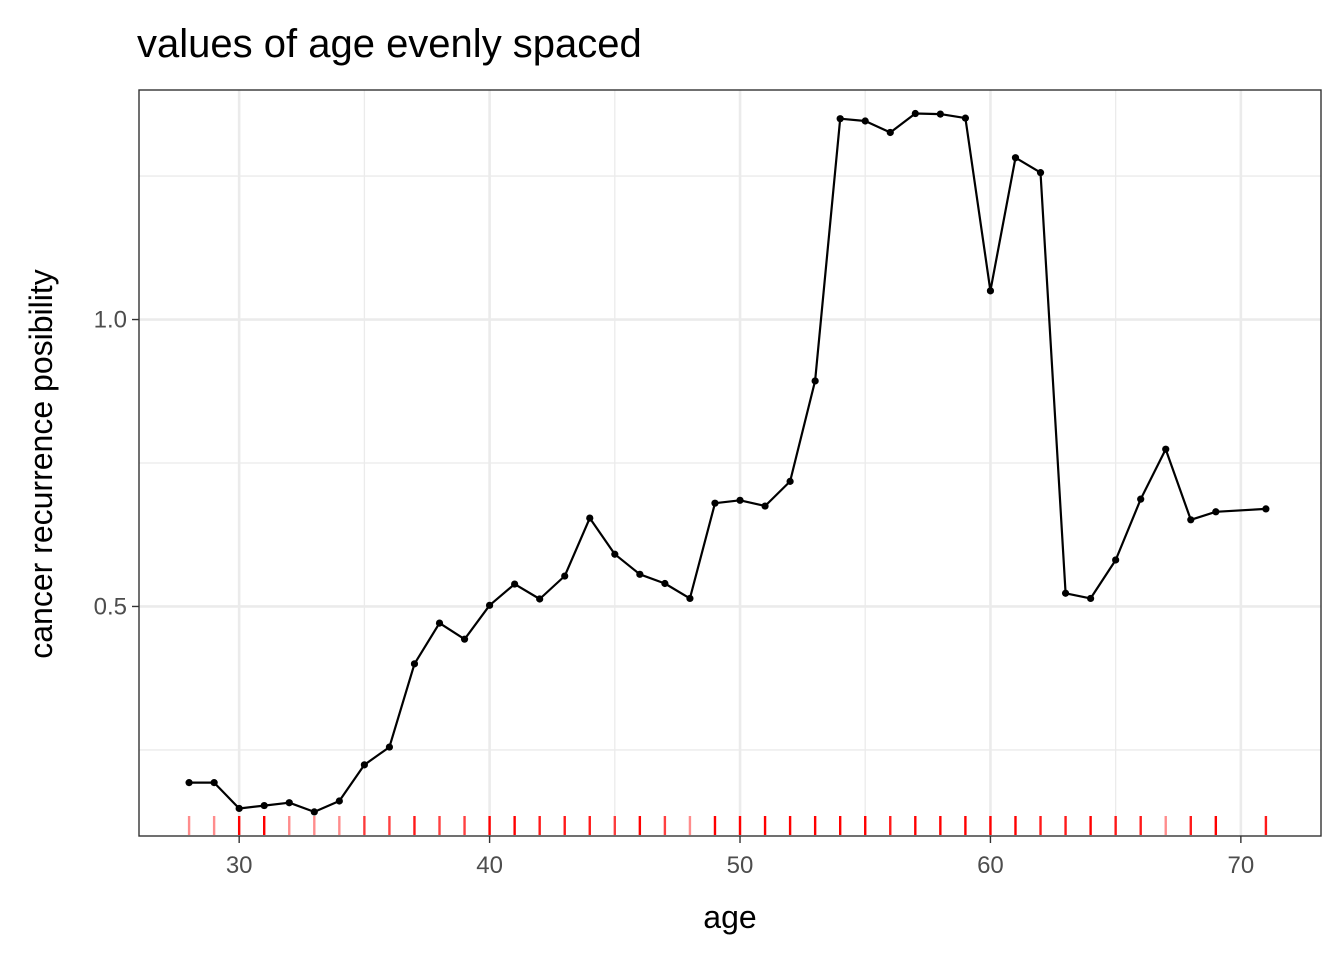 The height and width of the screenshot is (960, 1344). Describe the element at coordinates (110, 606) in the screenshot. I see `y-tick-label: 0.5` at that location.